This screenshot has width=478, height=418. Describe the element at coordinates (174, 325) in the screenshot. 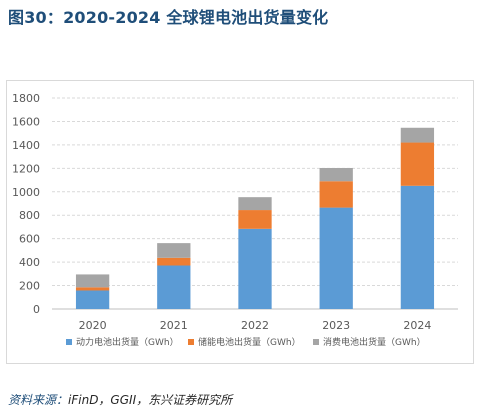

I see `x-tick-label: 2021` at that location.